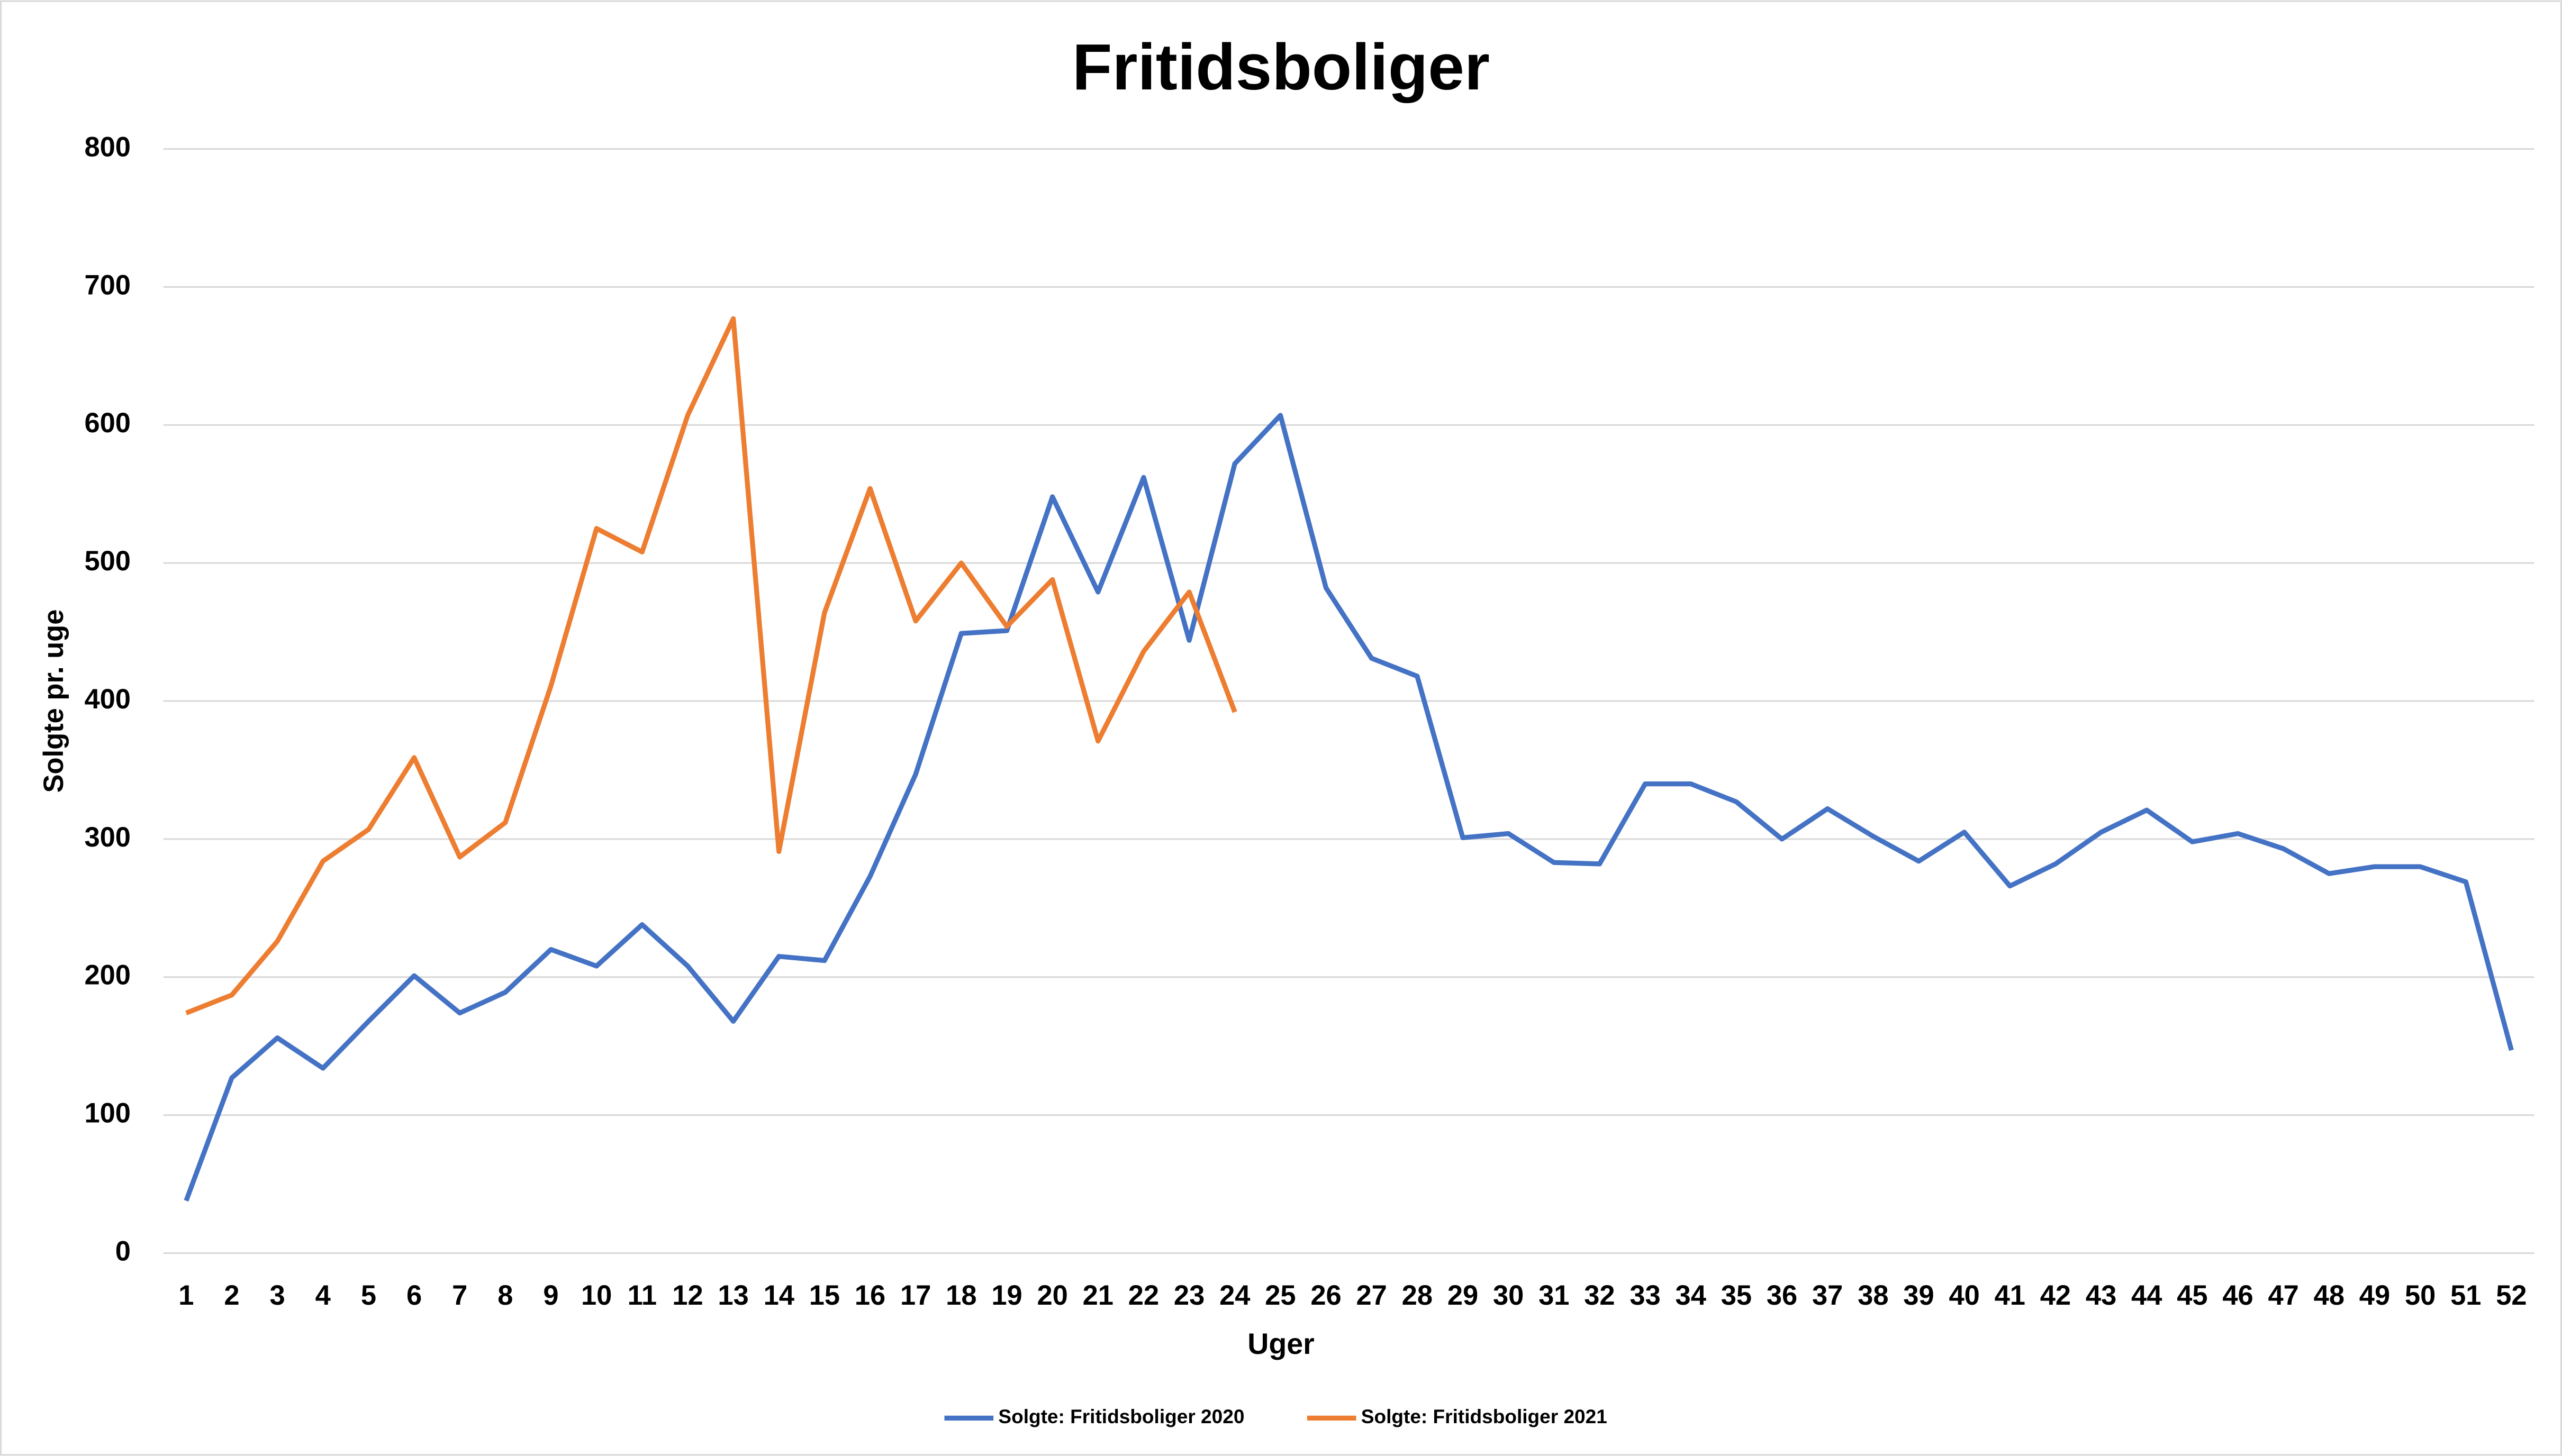  I want to click on y-tick-label: 200, so click(108, 975).